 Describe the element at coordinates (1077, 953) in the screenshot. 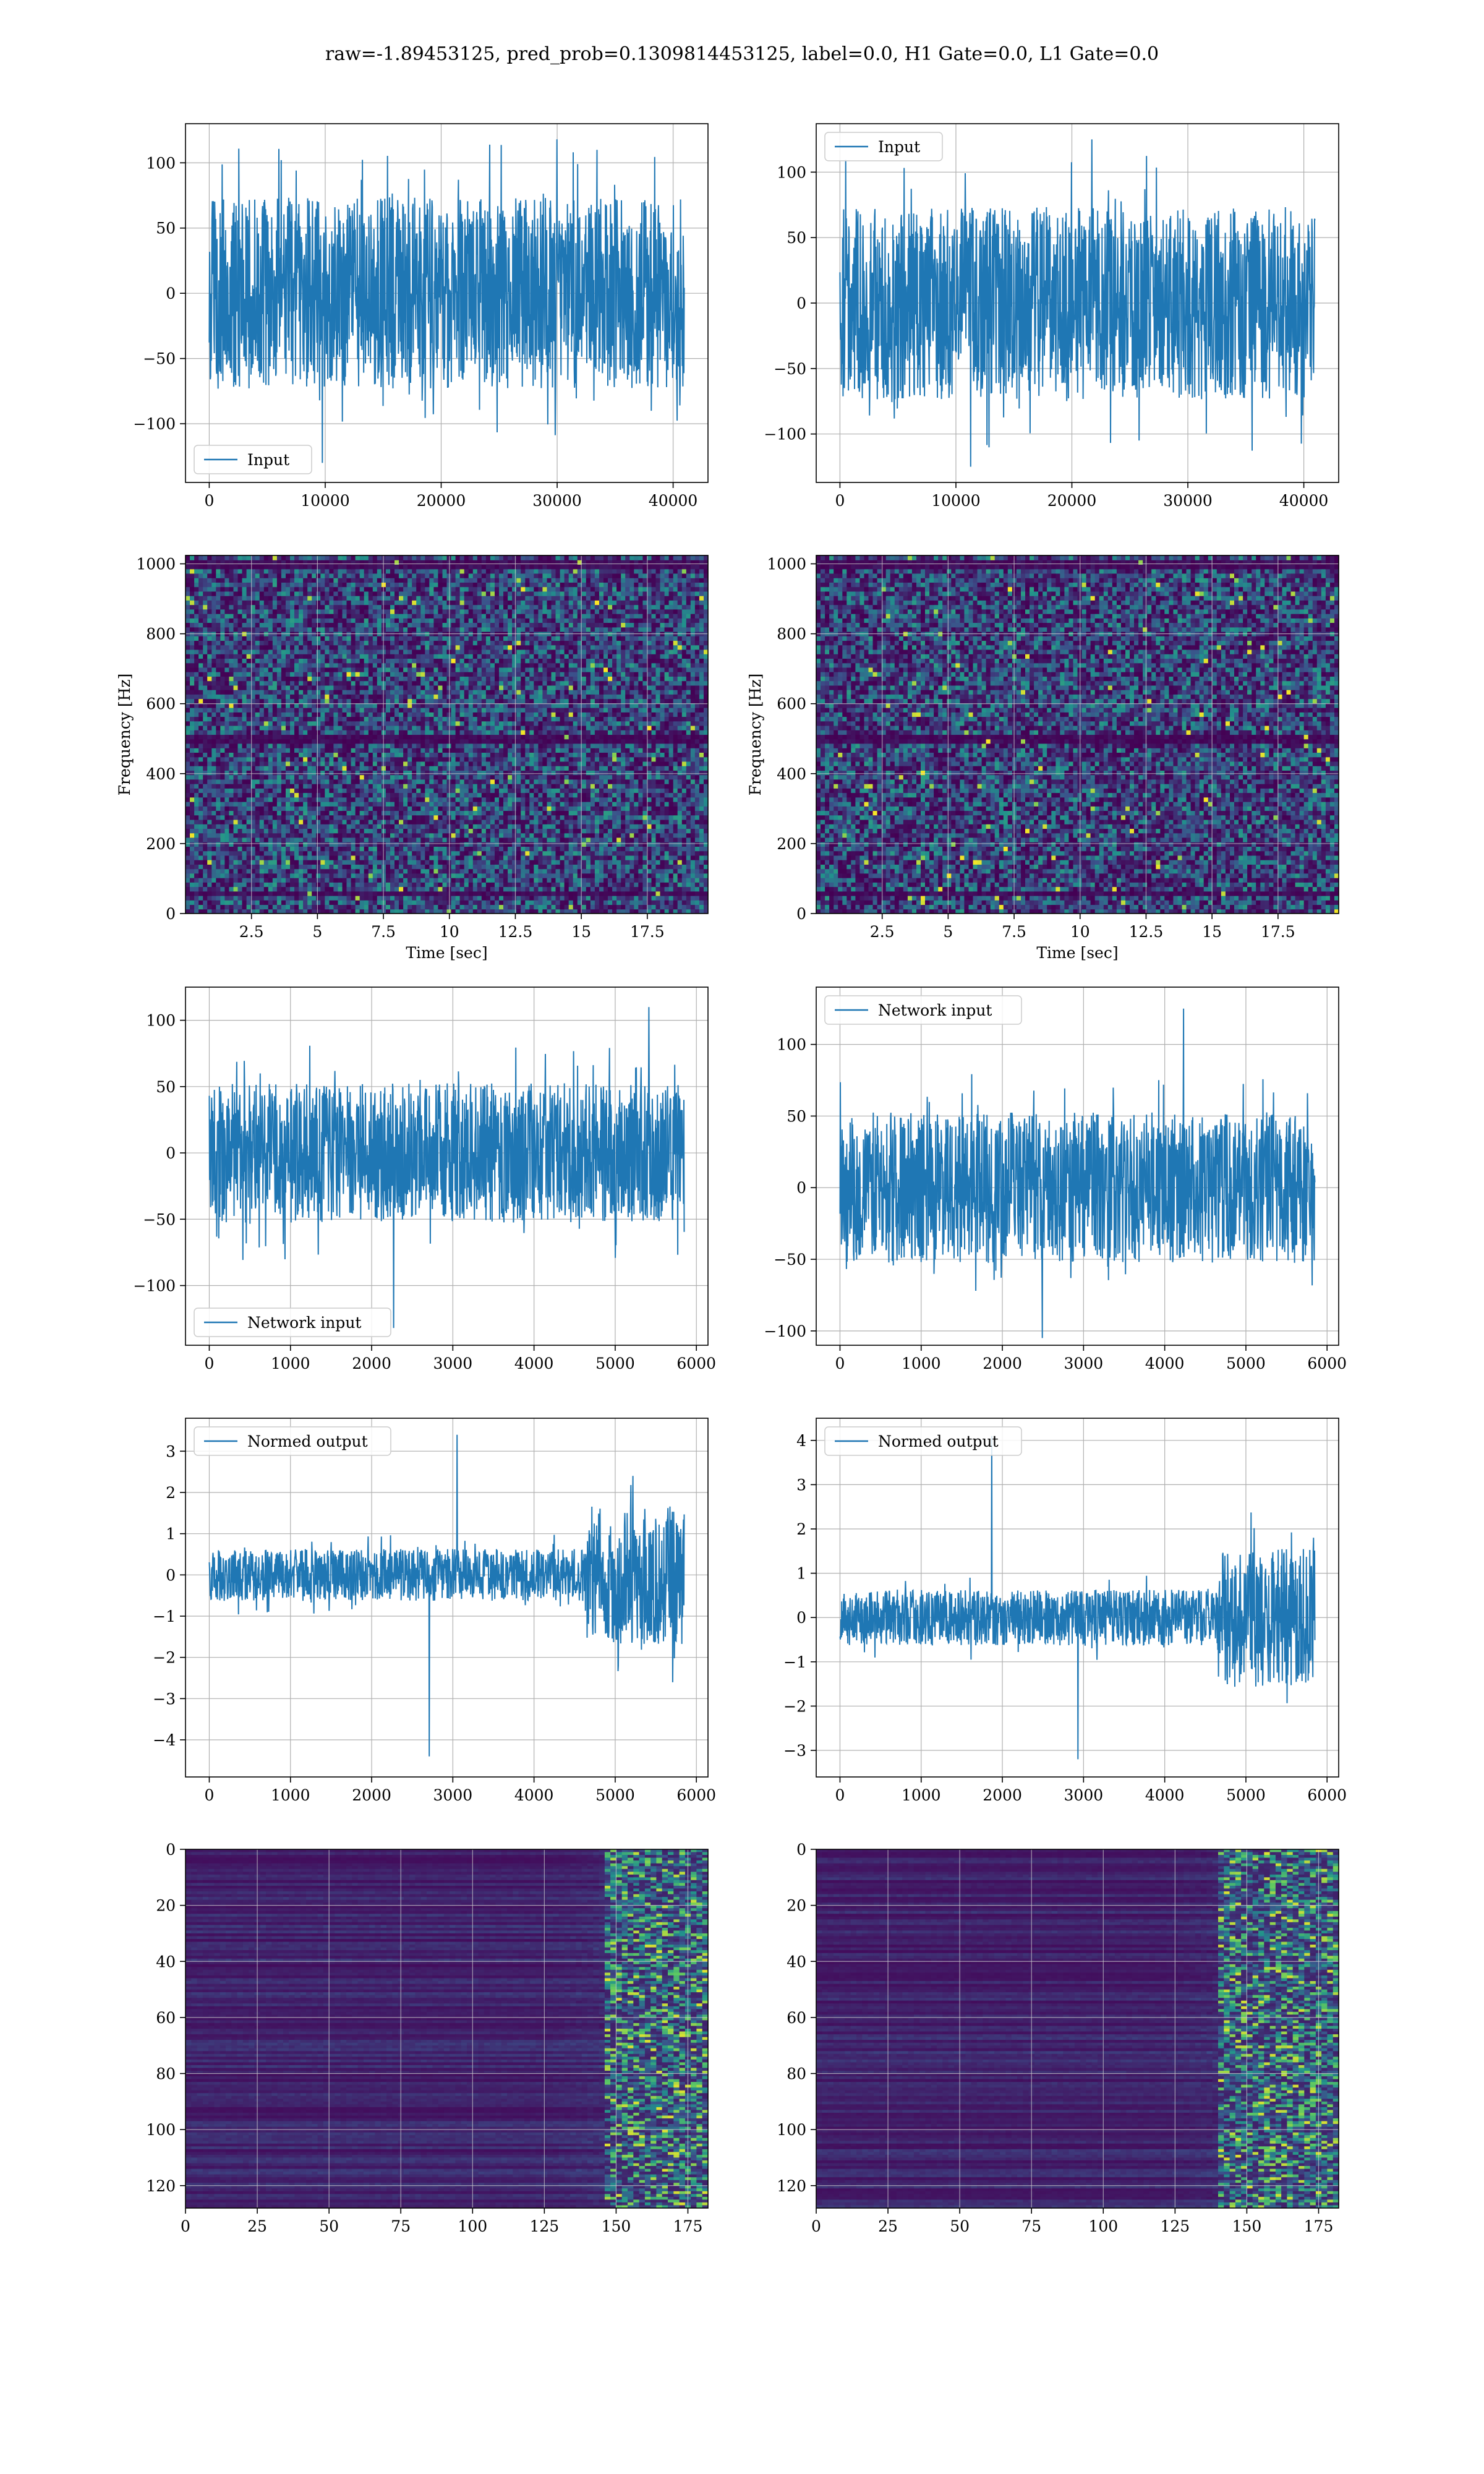

I see `x-axis-label: Time [sec]` at that location.